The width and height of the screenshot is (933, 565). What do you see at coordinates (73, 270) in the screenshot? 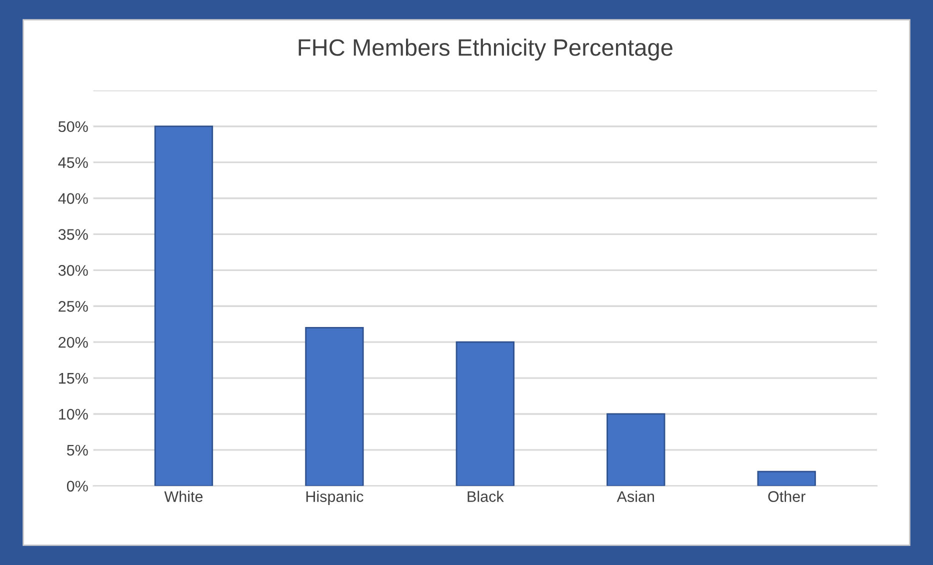
I see `y-tick-label: 30%` at bounding box center [73, 270].